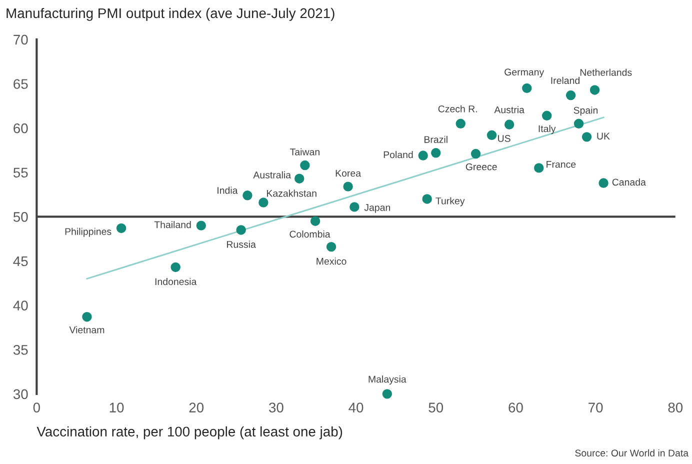  What do you see at coordinates (272, 174) in the screenshot?
I see `annotation: Australia` at bounding box center [272, 174].